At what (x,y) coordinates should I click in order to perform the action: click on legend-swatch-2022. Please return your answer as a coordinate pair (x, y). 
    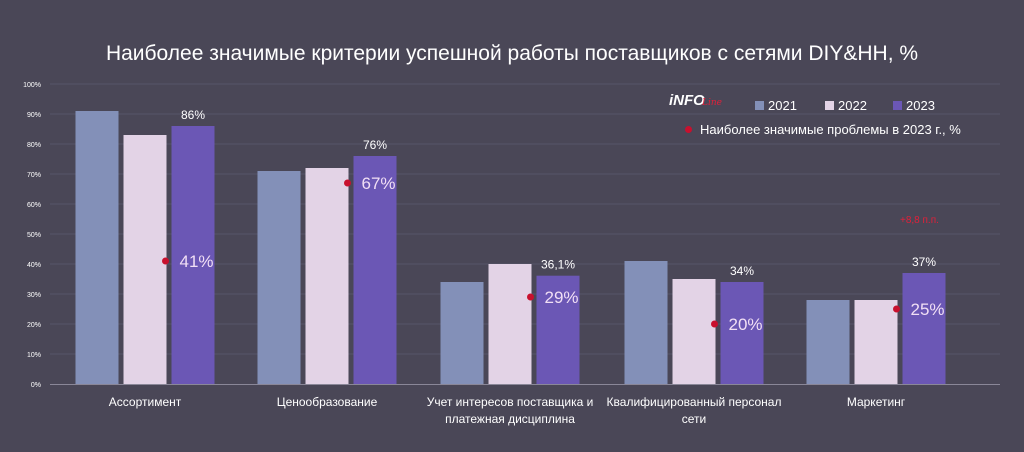
    Looking at the image, I should click on (829, 105).